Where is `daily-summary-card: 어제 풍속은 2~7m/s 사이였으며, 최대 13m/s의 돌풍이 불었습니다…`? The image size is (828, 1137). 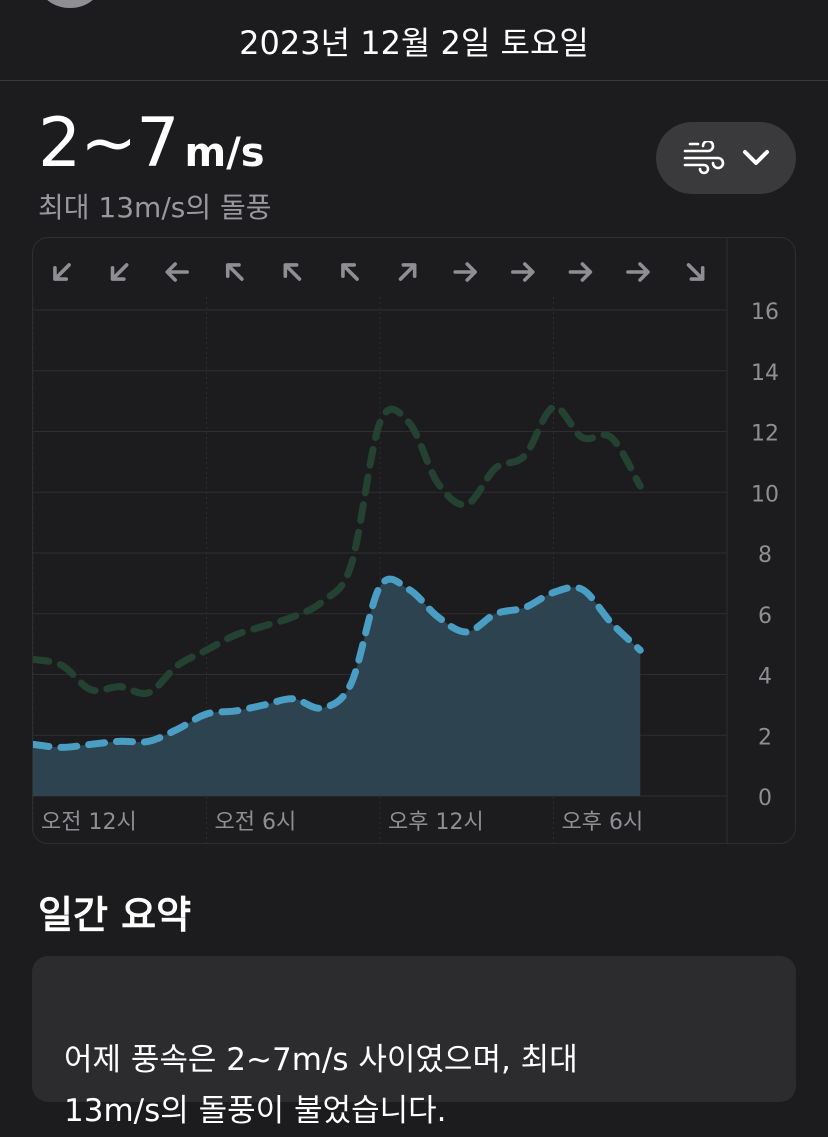 daily-summary-card: 어제 풍속은 2~7m/s 사이였으며, 최대 13m/s의 돌풍이 불었습니다… is located at coordinates (414, 1042).